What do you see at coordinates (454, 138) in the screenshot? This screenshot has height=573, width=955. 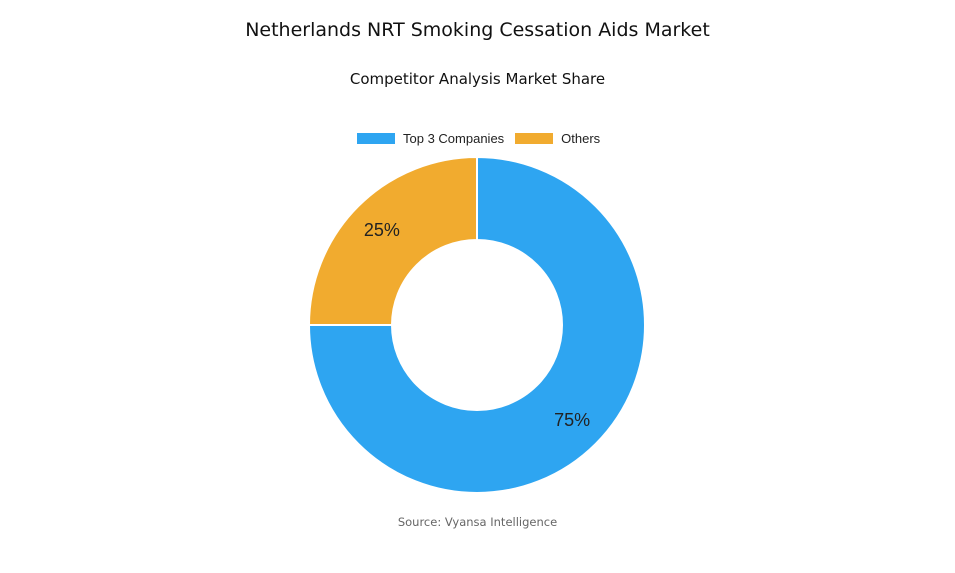 I see `legend-label: Top 3 Companies` at bounding box center [454, 138].